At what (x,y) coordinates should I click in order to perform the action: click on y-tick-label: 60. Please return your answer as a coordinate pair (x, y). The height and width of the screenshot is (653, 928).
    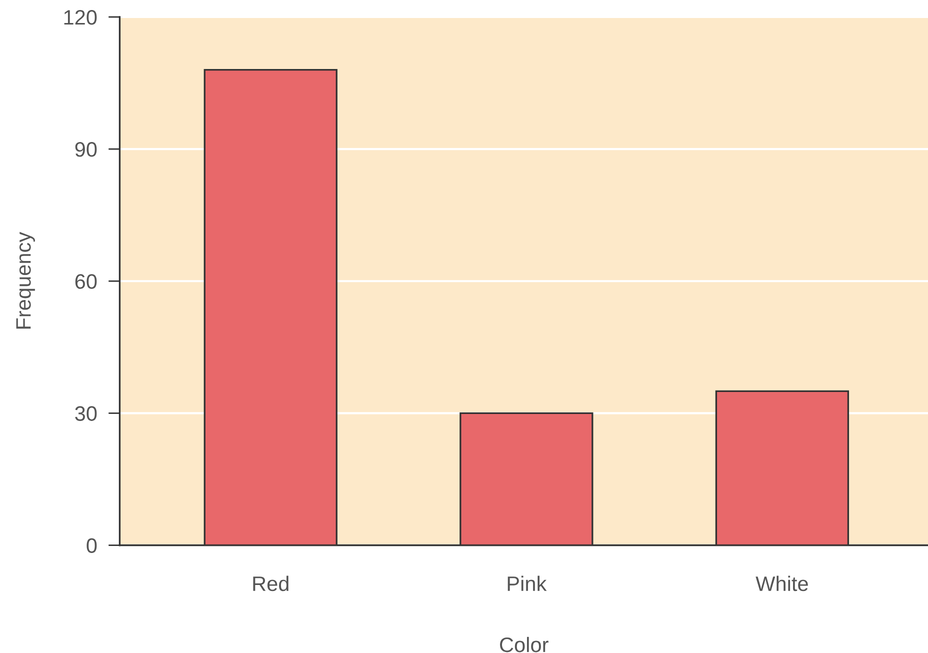
    Looking at the image, I should click on (86, 281).